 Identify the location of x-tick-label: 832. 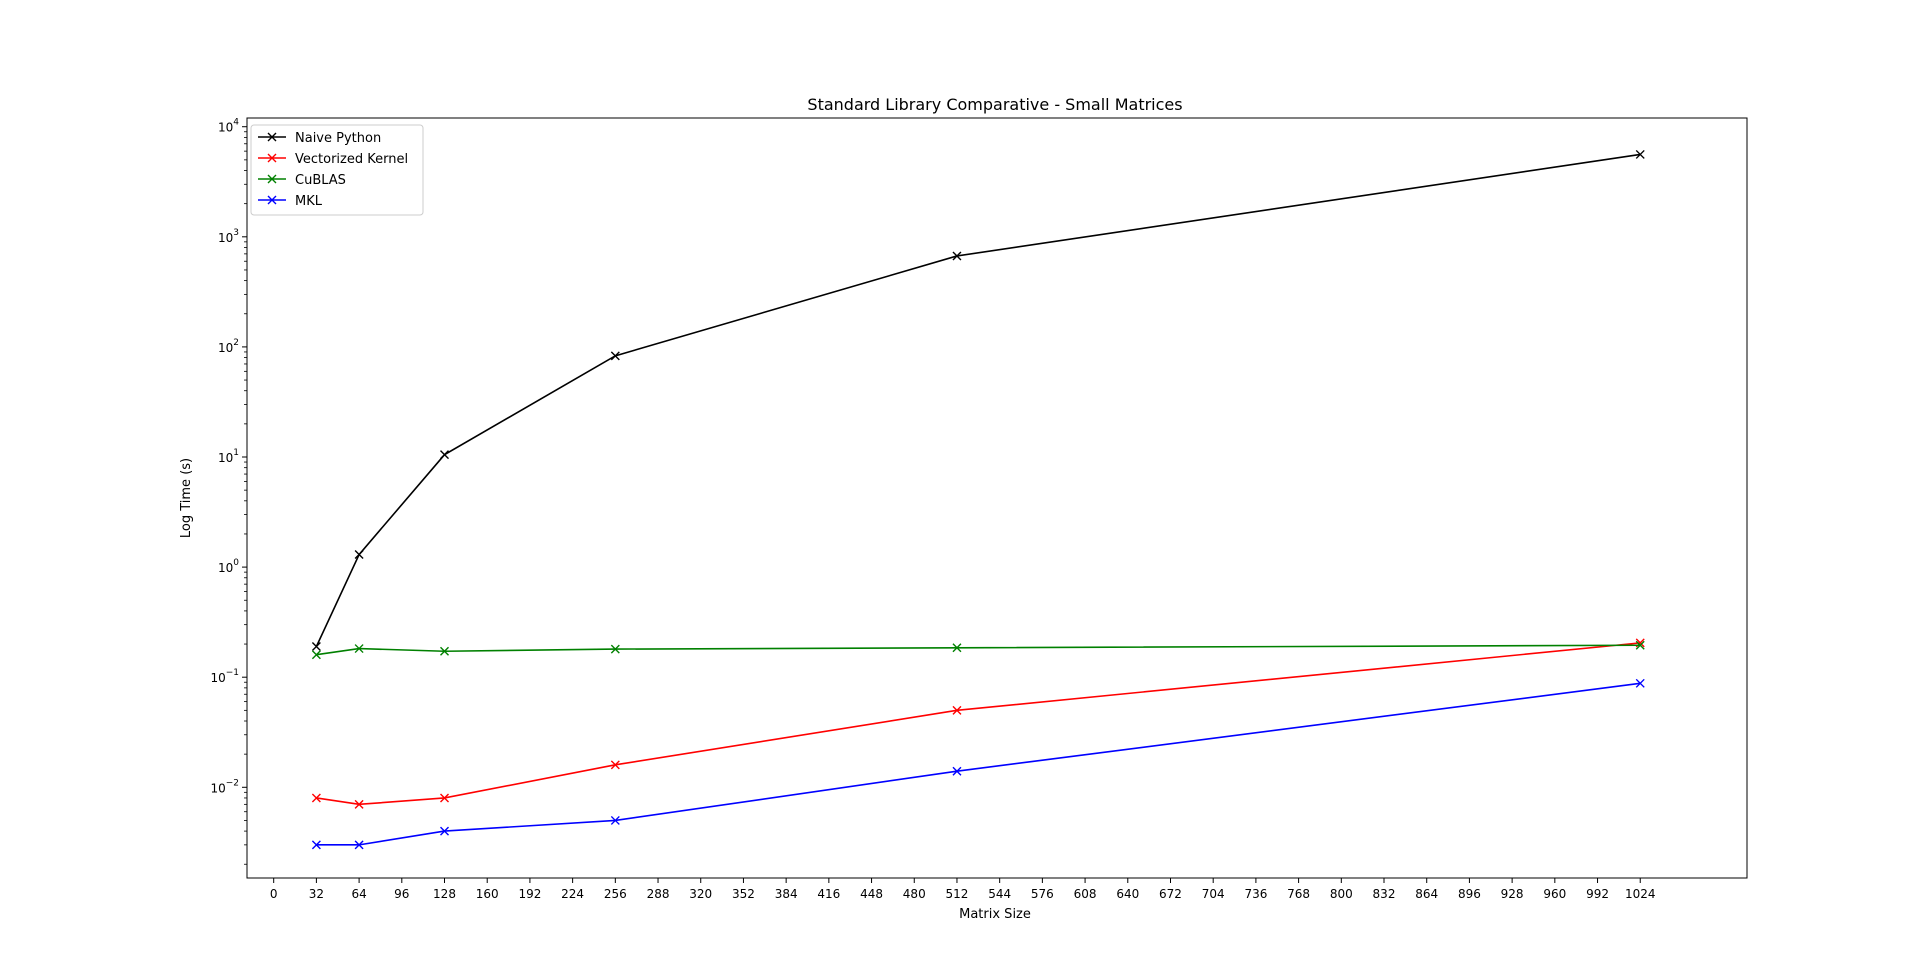
(1384, 894).